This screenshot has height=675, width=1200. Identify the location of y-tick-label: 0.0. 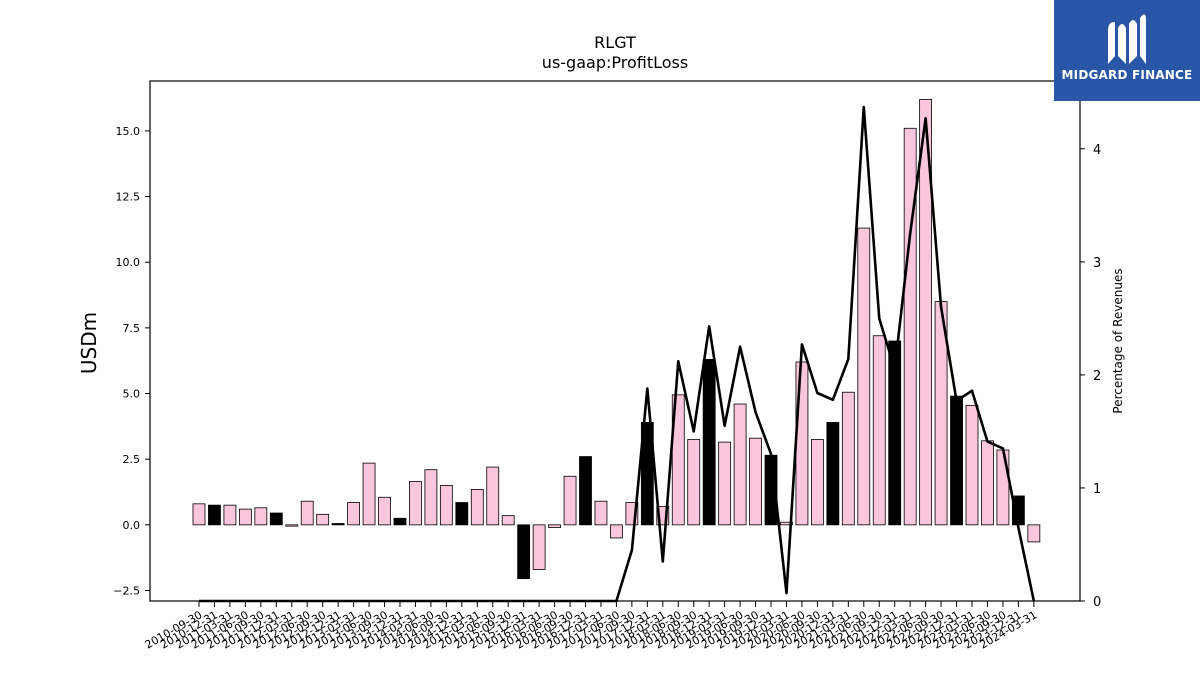
(132, 525).